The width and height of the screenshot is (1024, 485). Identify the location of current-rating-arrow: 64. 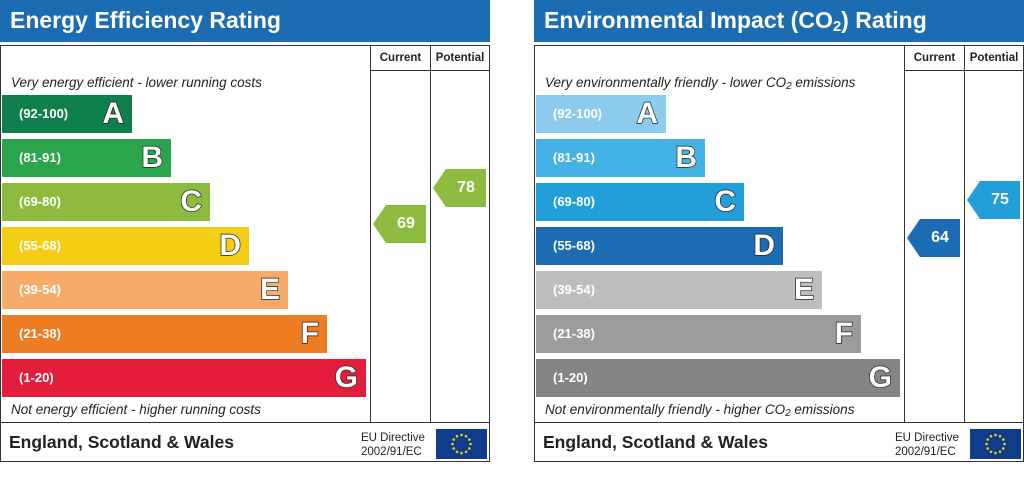
(934, 237).